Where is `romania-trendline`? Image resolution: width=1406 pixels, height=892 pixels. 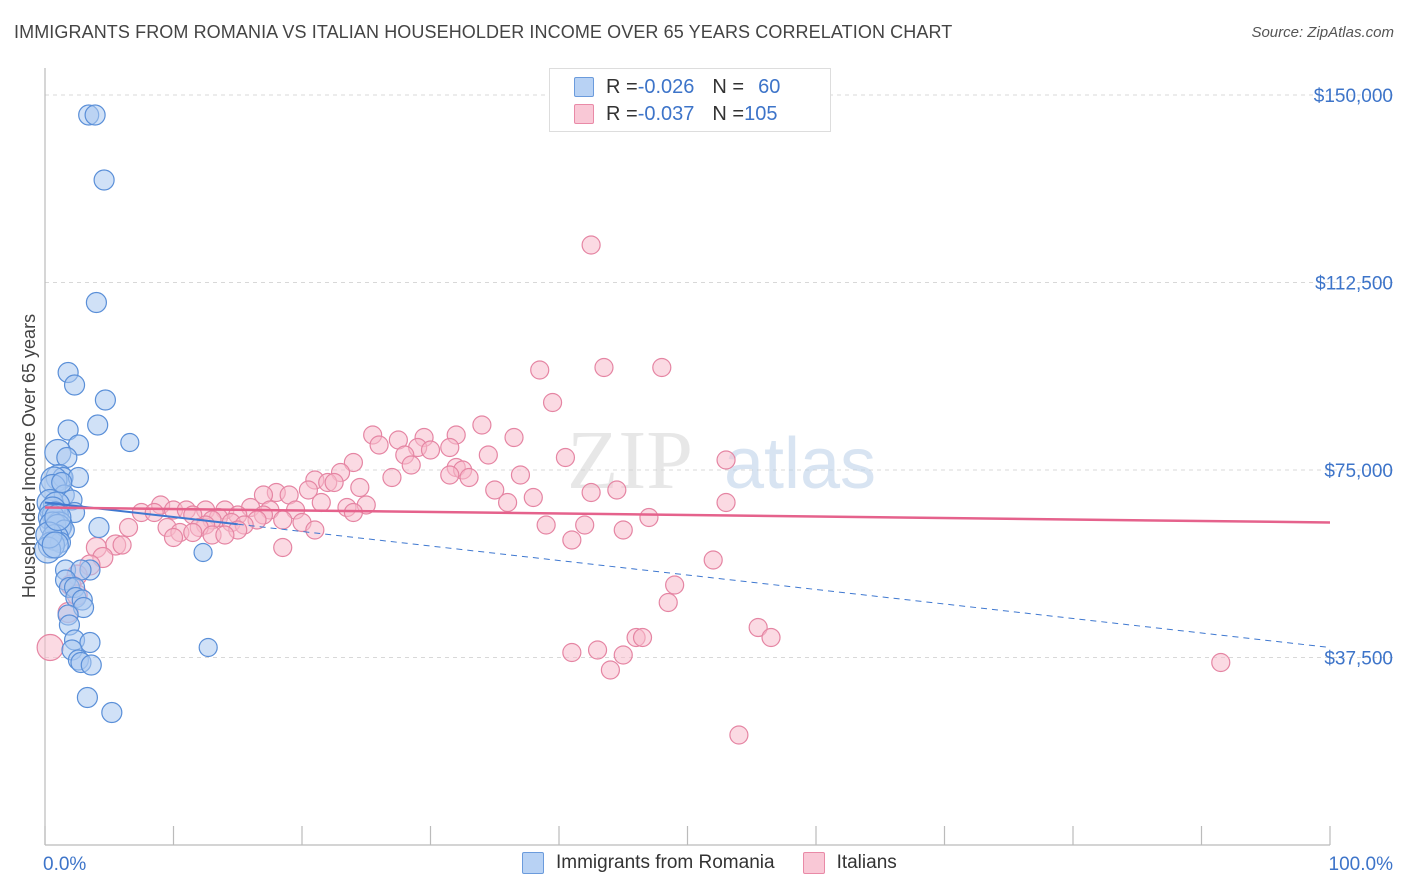 romania-trendline is located at coordinates (141, 513).